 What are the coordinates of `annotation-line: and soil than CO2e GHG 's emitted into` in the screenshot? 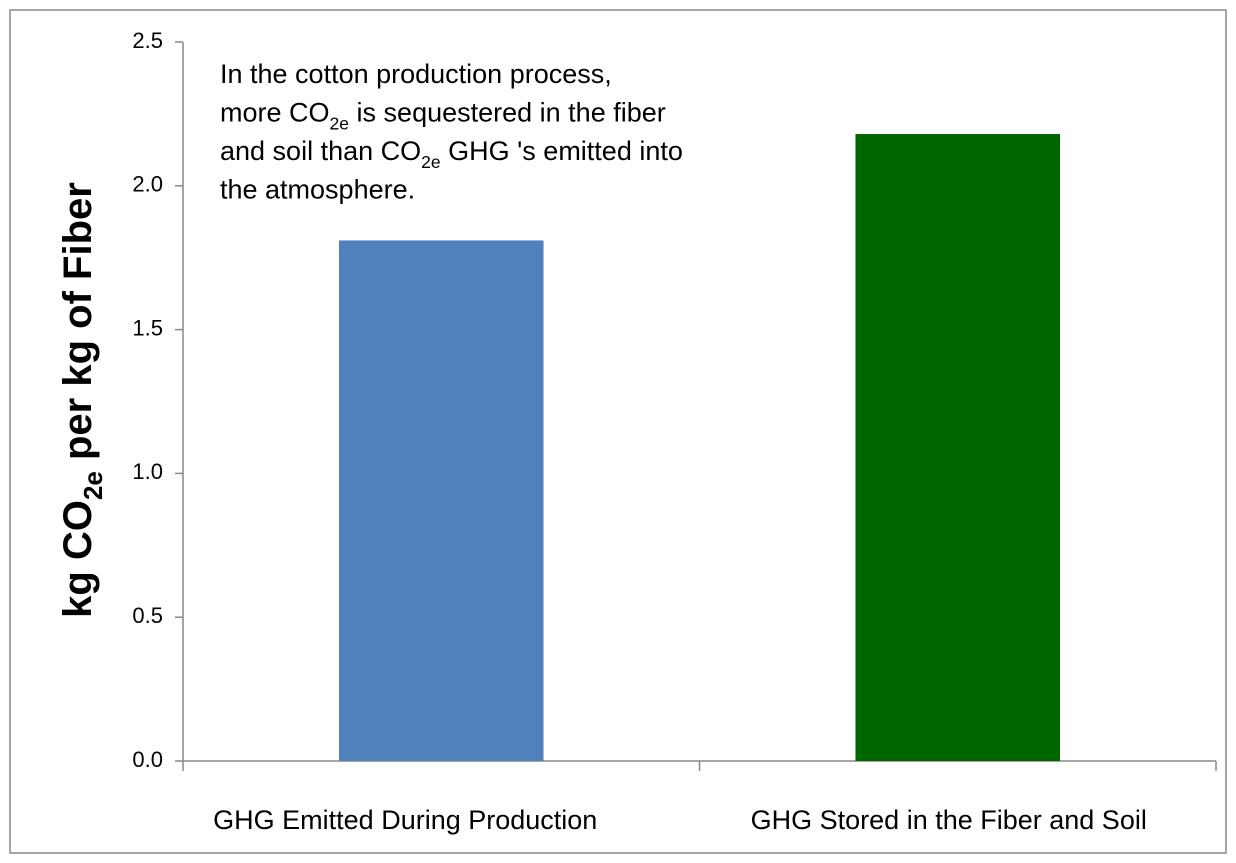 It's located at (451, 154).